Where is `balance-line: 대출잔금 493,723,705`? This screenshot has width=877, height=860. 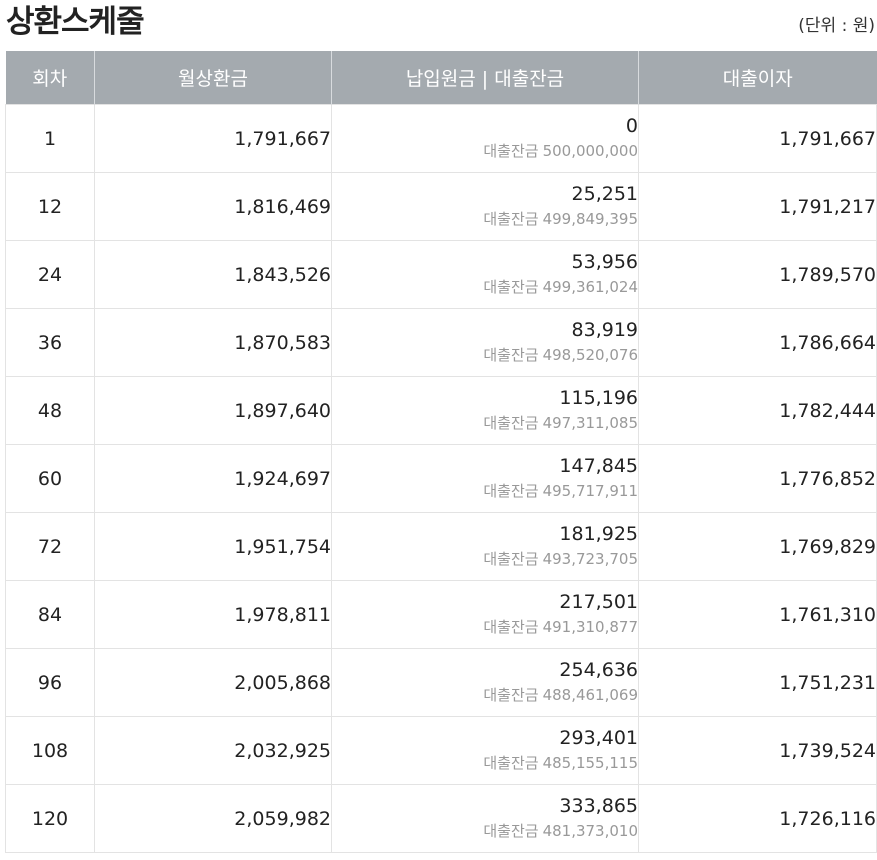 balance-line: 대출잔금 493,723,705 is located at coordinates (485, 559).